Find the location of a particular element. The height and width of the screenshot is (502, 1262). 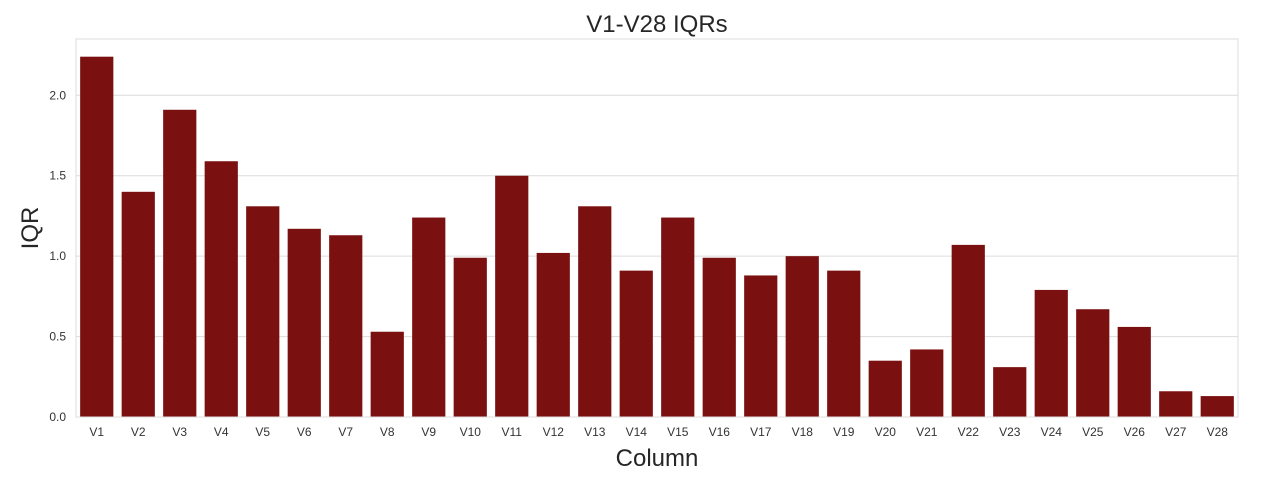

x-tick-label-v2: V2 is located at coordinates (138, 432).